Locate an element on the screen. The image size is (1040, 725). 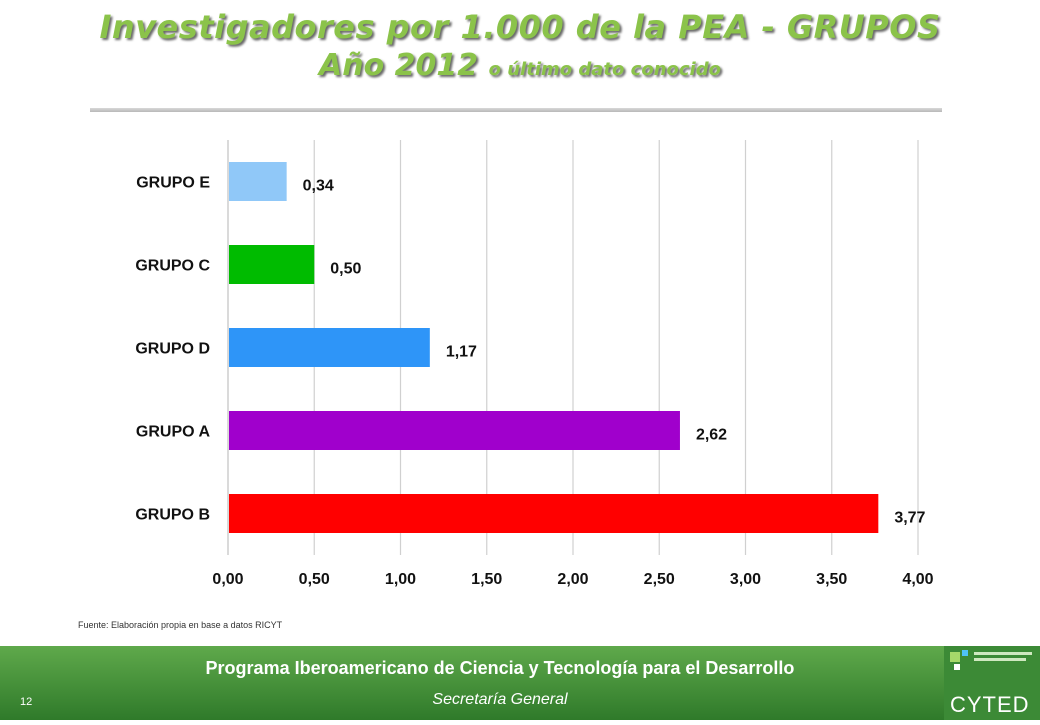
bar-grupo-c is located at coordinates (272, 264).